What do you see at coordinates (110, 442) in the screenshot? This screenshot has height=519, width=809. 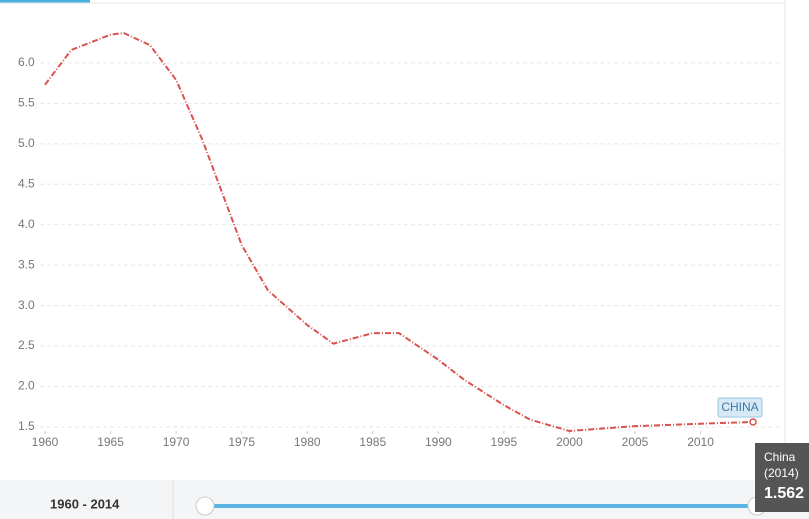 I see `x-tick-label: 1965` at bounding box center [110, 442].